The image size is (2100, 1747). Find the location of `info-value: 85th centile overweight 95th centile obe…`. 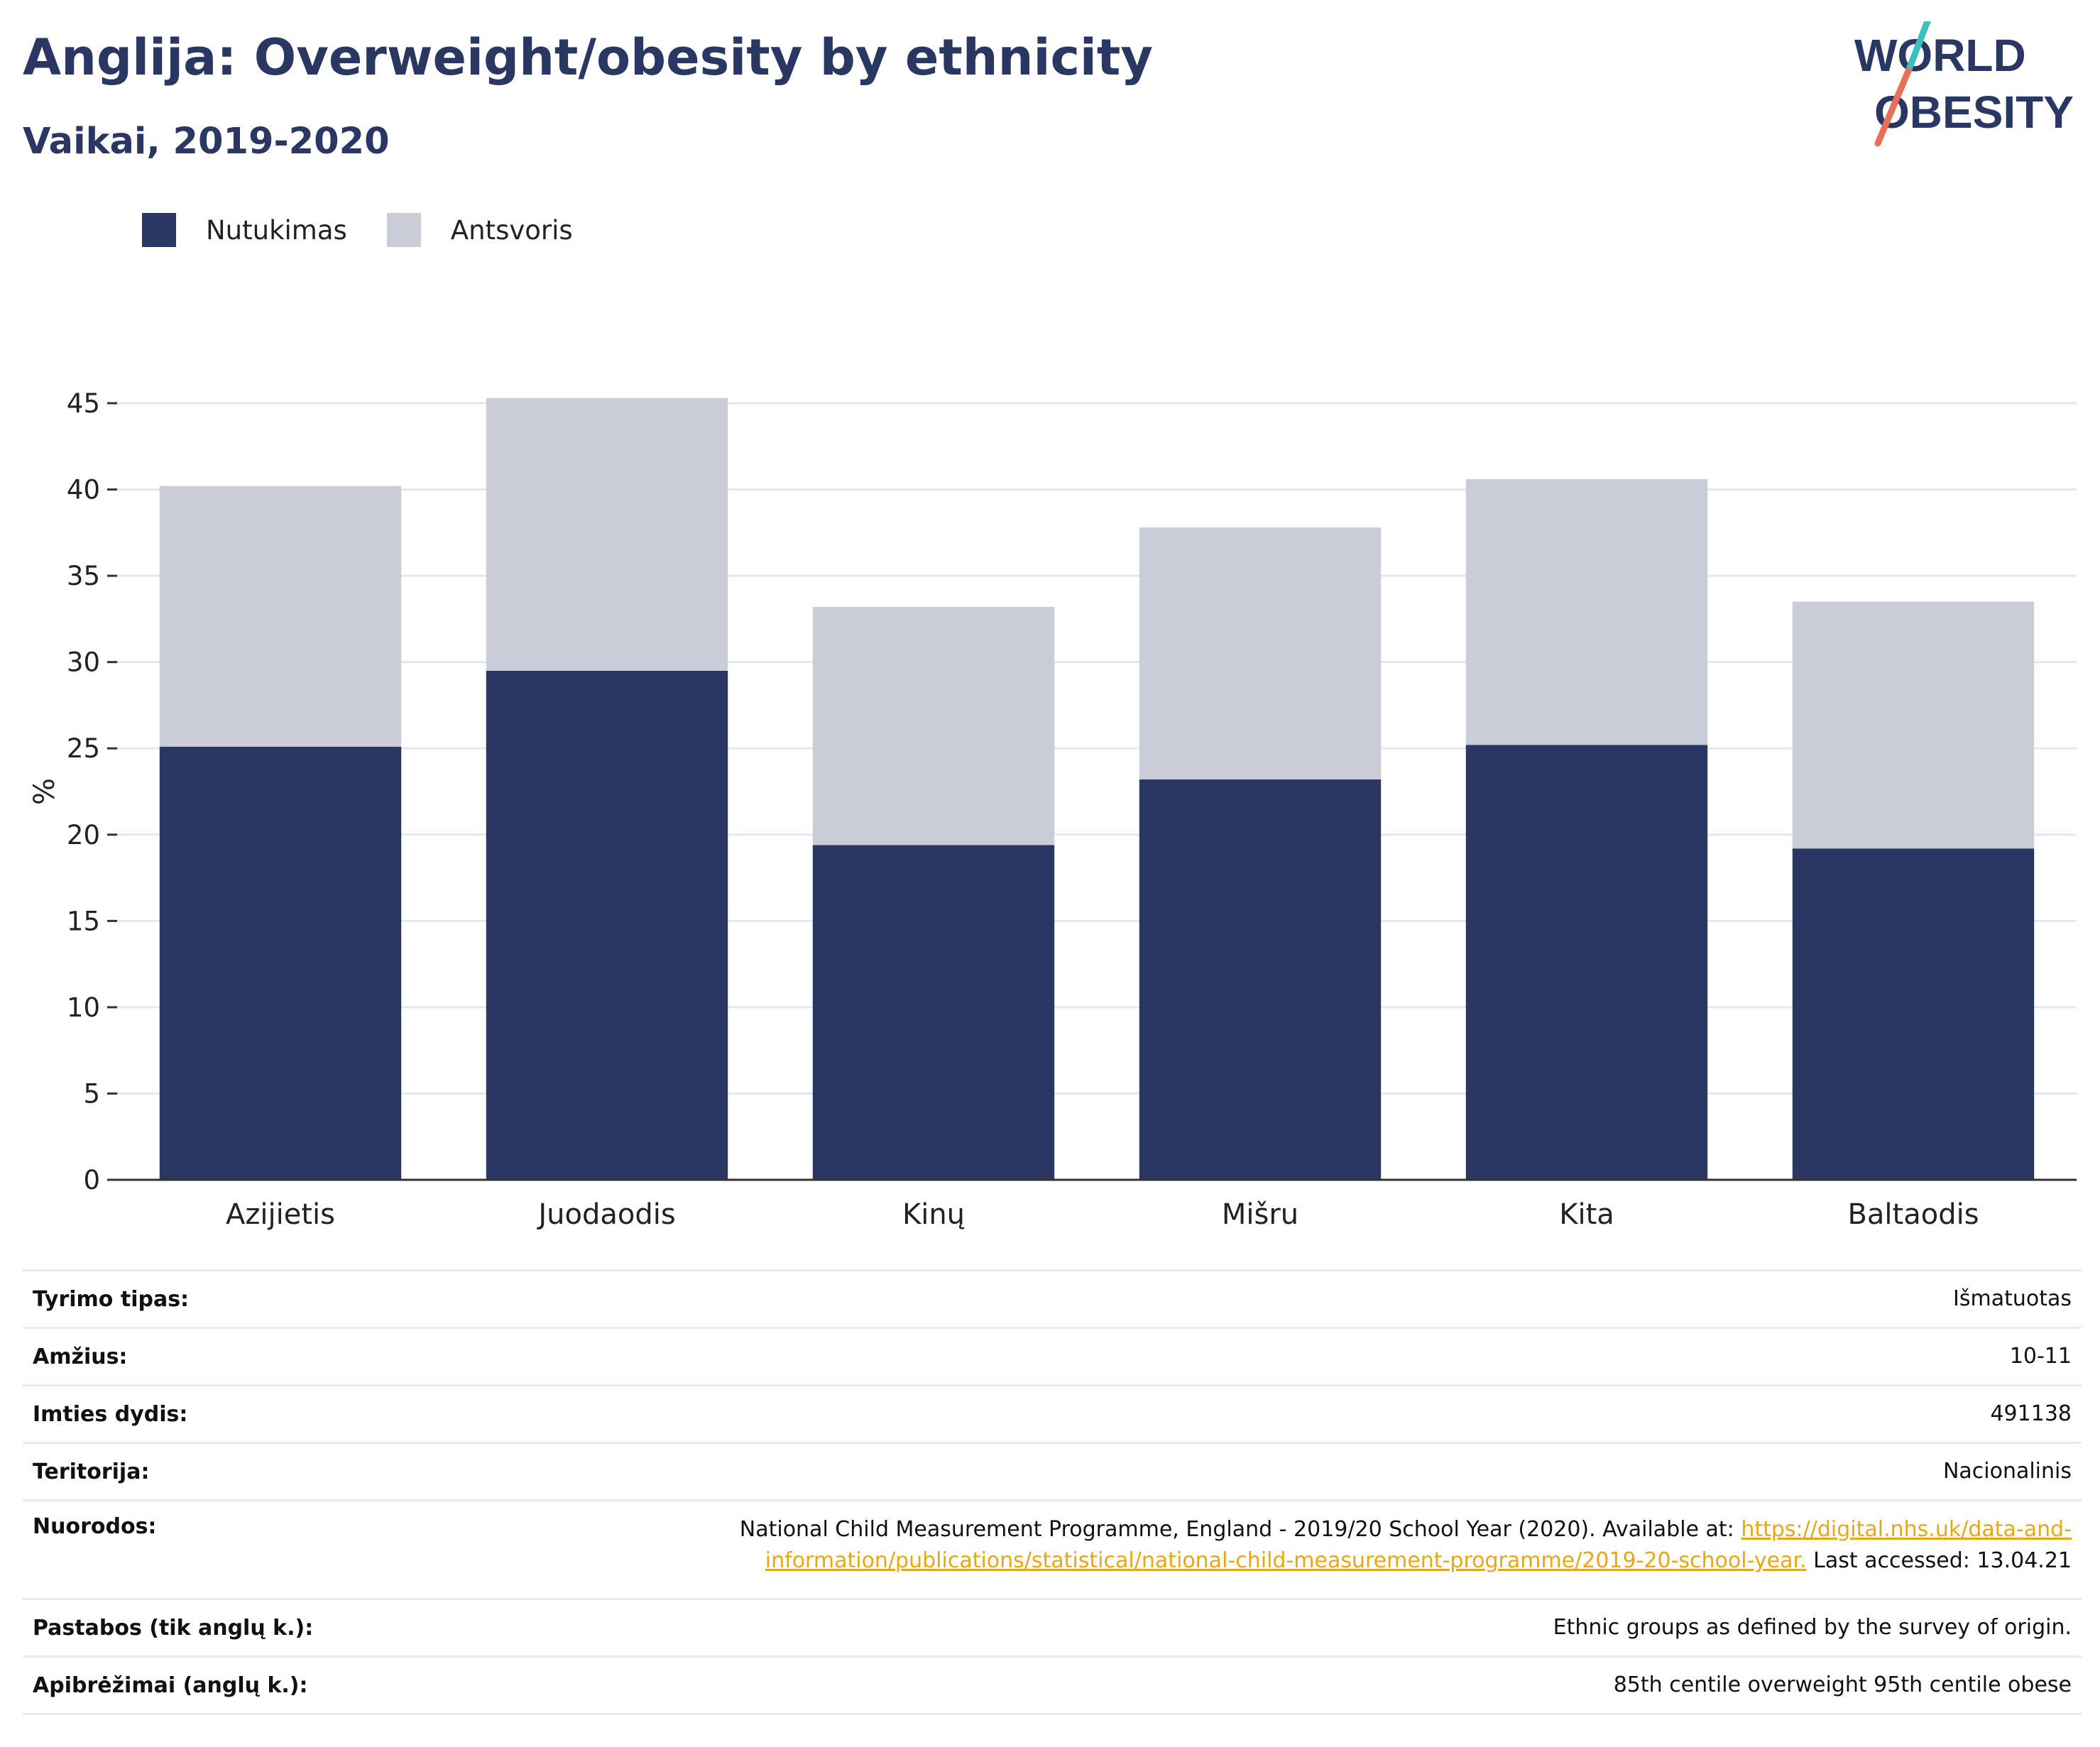

info-value: 85th centile overweight 95th centile obe… is located at coordinates (1239, 1685).